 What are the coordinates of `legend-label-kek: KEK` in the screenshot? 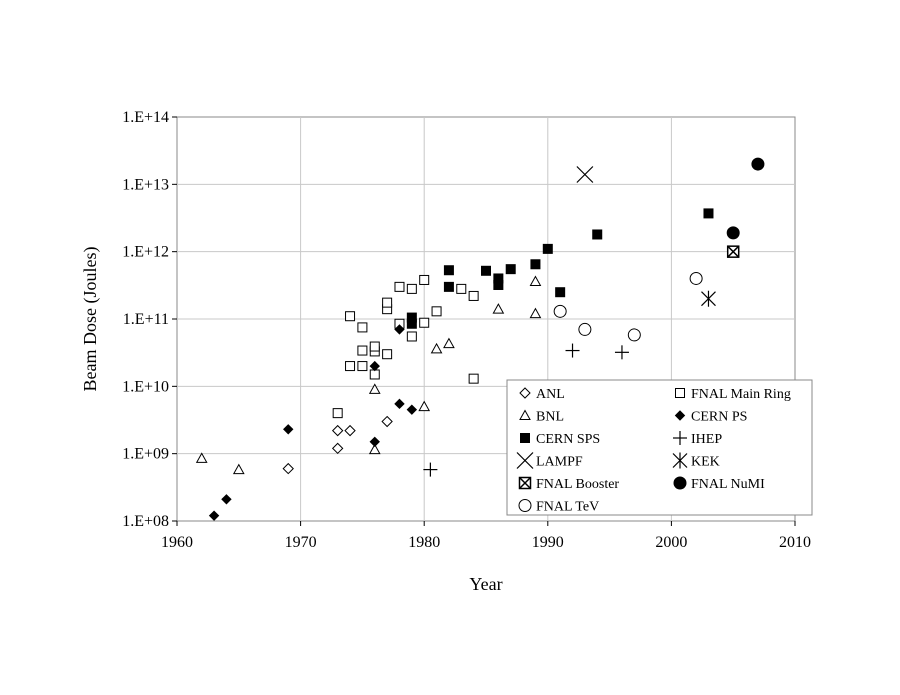 It's located at (705, 462).